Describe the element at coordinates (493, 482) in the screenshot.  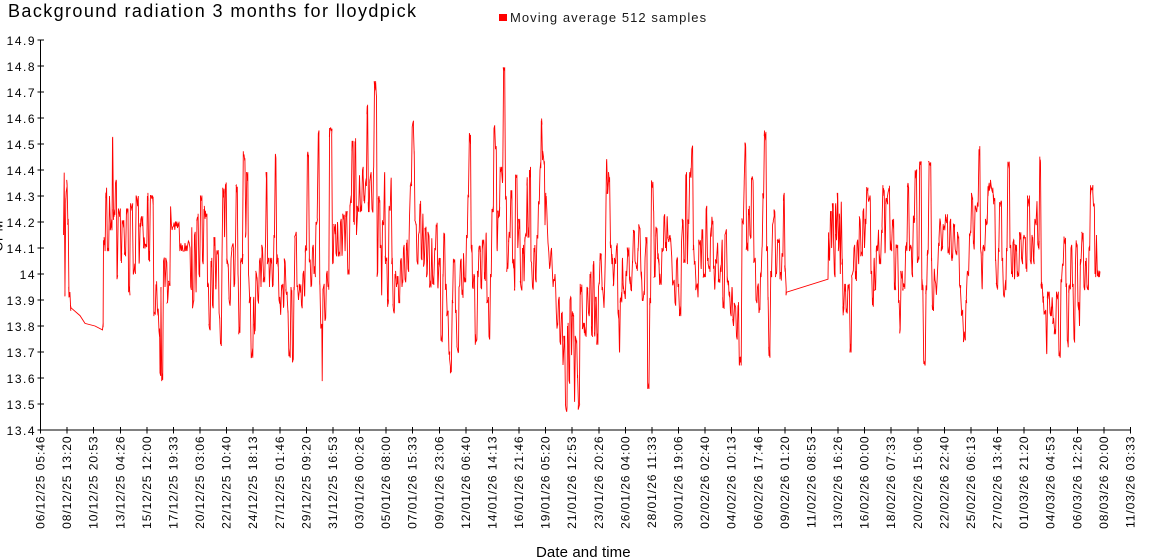
I see `svg-text: 14/01/26 14:13` at that location.